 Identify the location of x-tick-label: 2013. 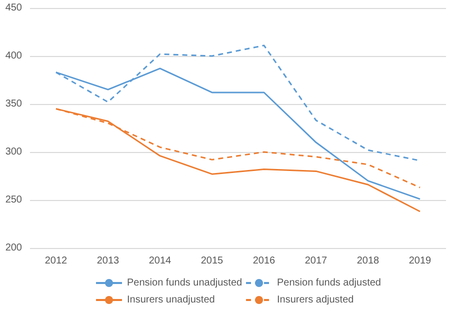
(108, 261).